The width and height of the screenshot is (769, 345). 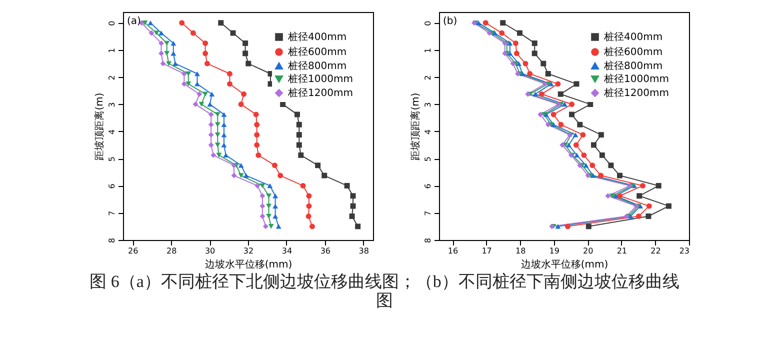 I want to click on legend-label: 桩径800mm, so click(x=317, y=66).